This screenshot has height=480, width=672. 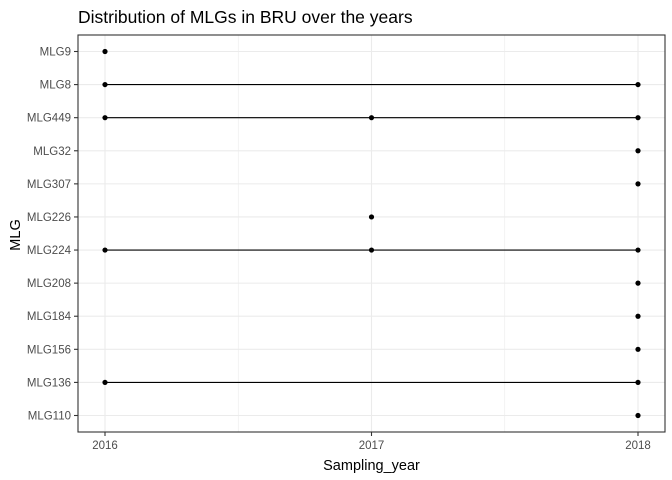 I want to click on data-point-mlg136-2018, so click(x=638, y=382).